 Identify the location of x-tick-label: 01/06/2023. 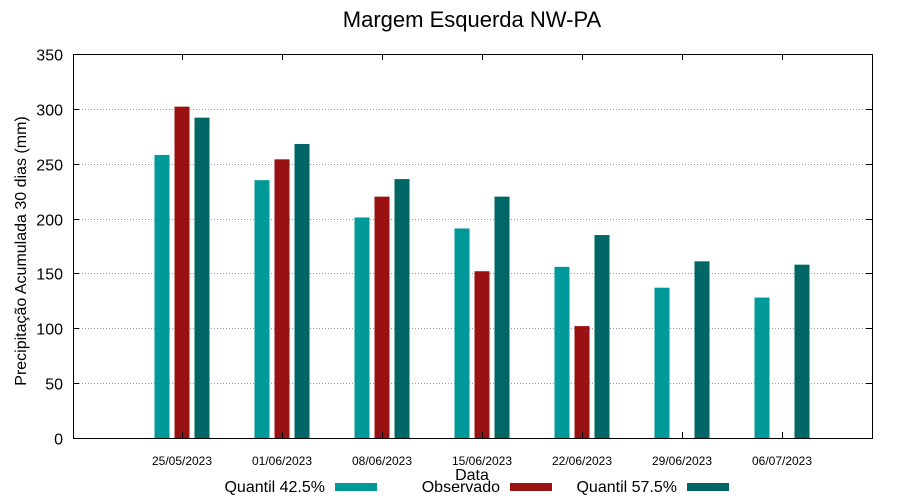
(282, 461).